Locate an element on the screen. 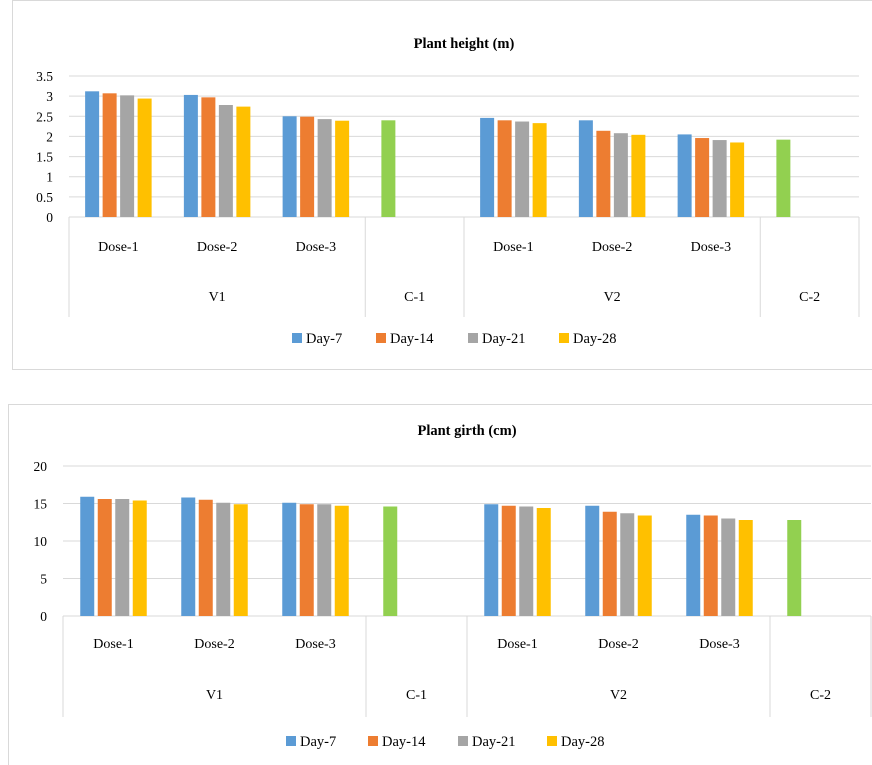  y-tick-label: 3.5 is located at coordinates (44, 76).